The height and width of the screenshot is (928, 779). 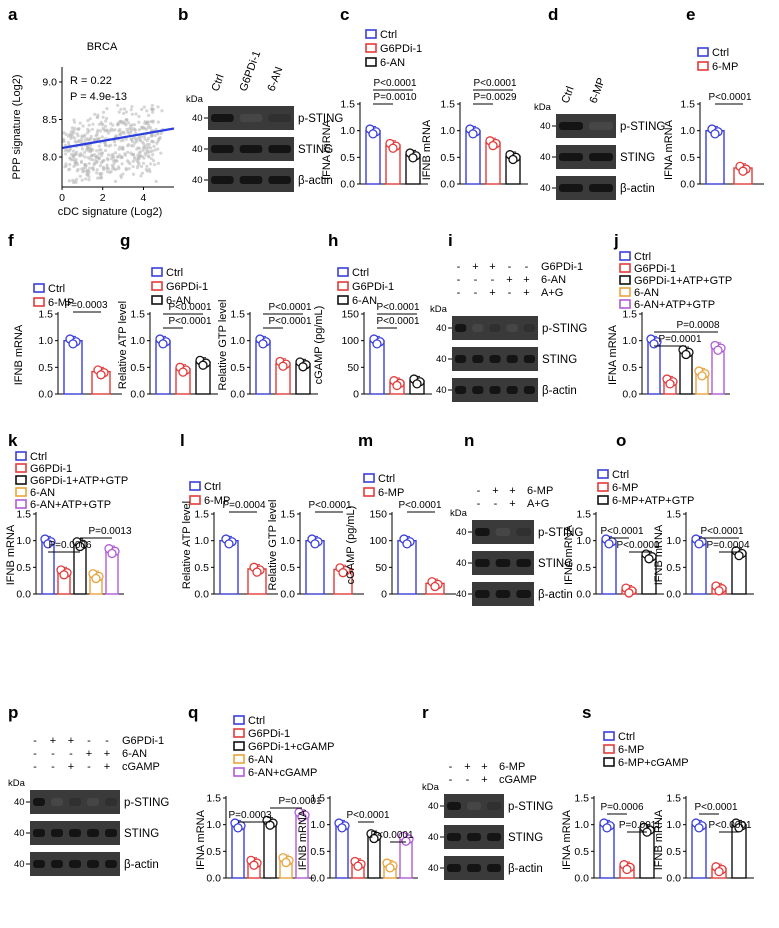 I want to click on treatment-label-p: cGAMP, so click(x=141, y=767).